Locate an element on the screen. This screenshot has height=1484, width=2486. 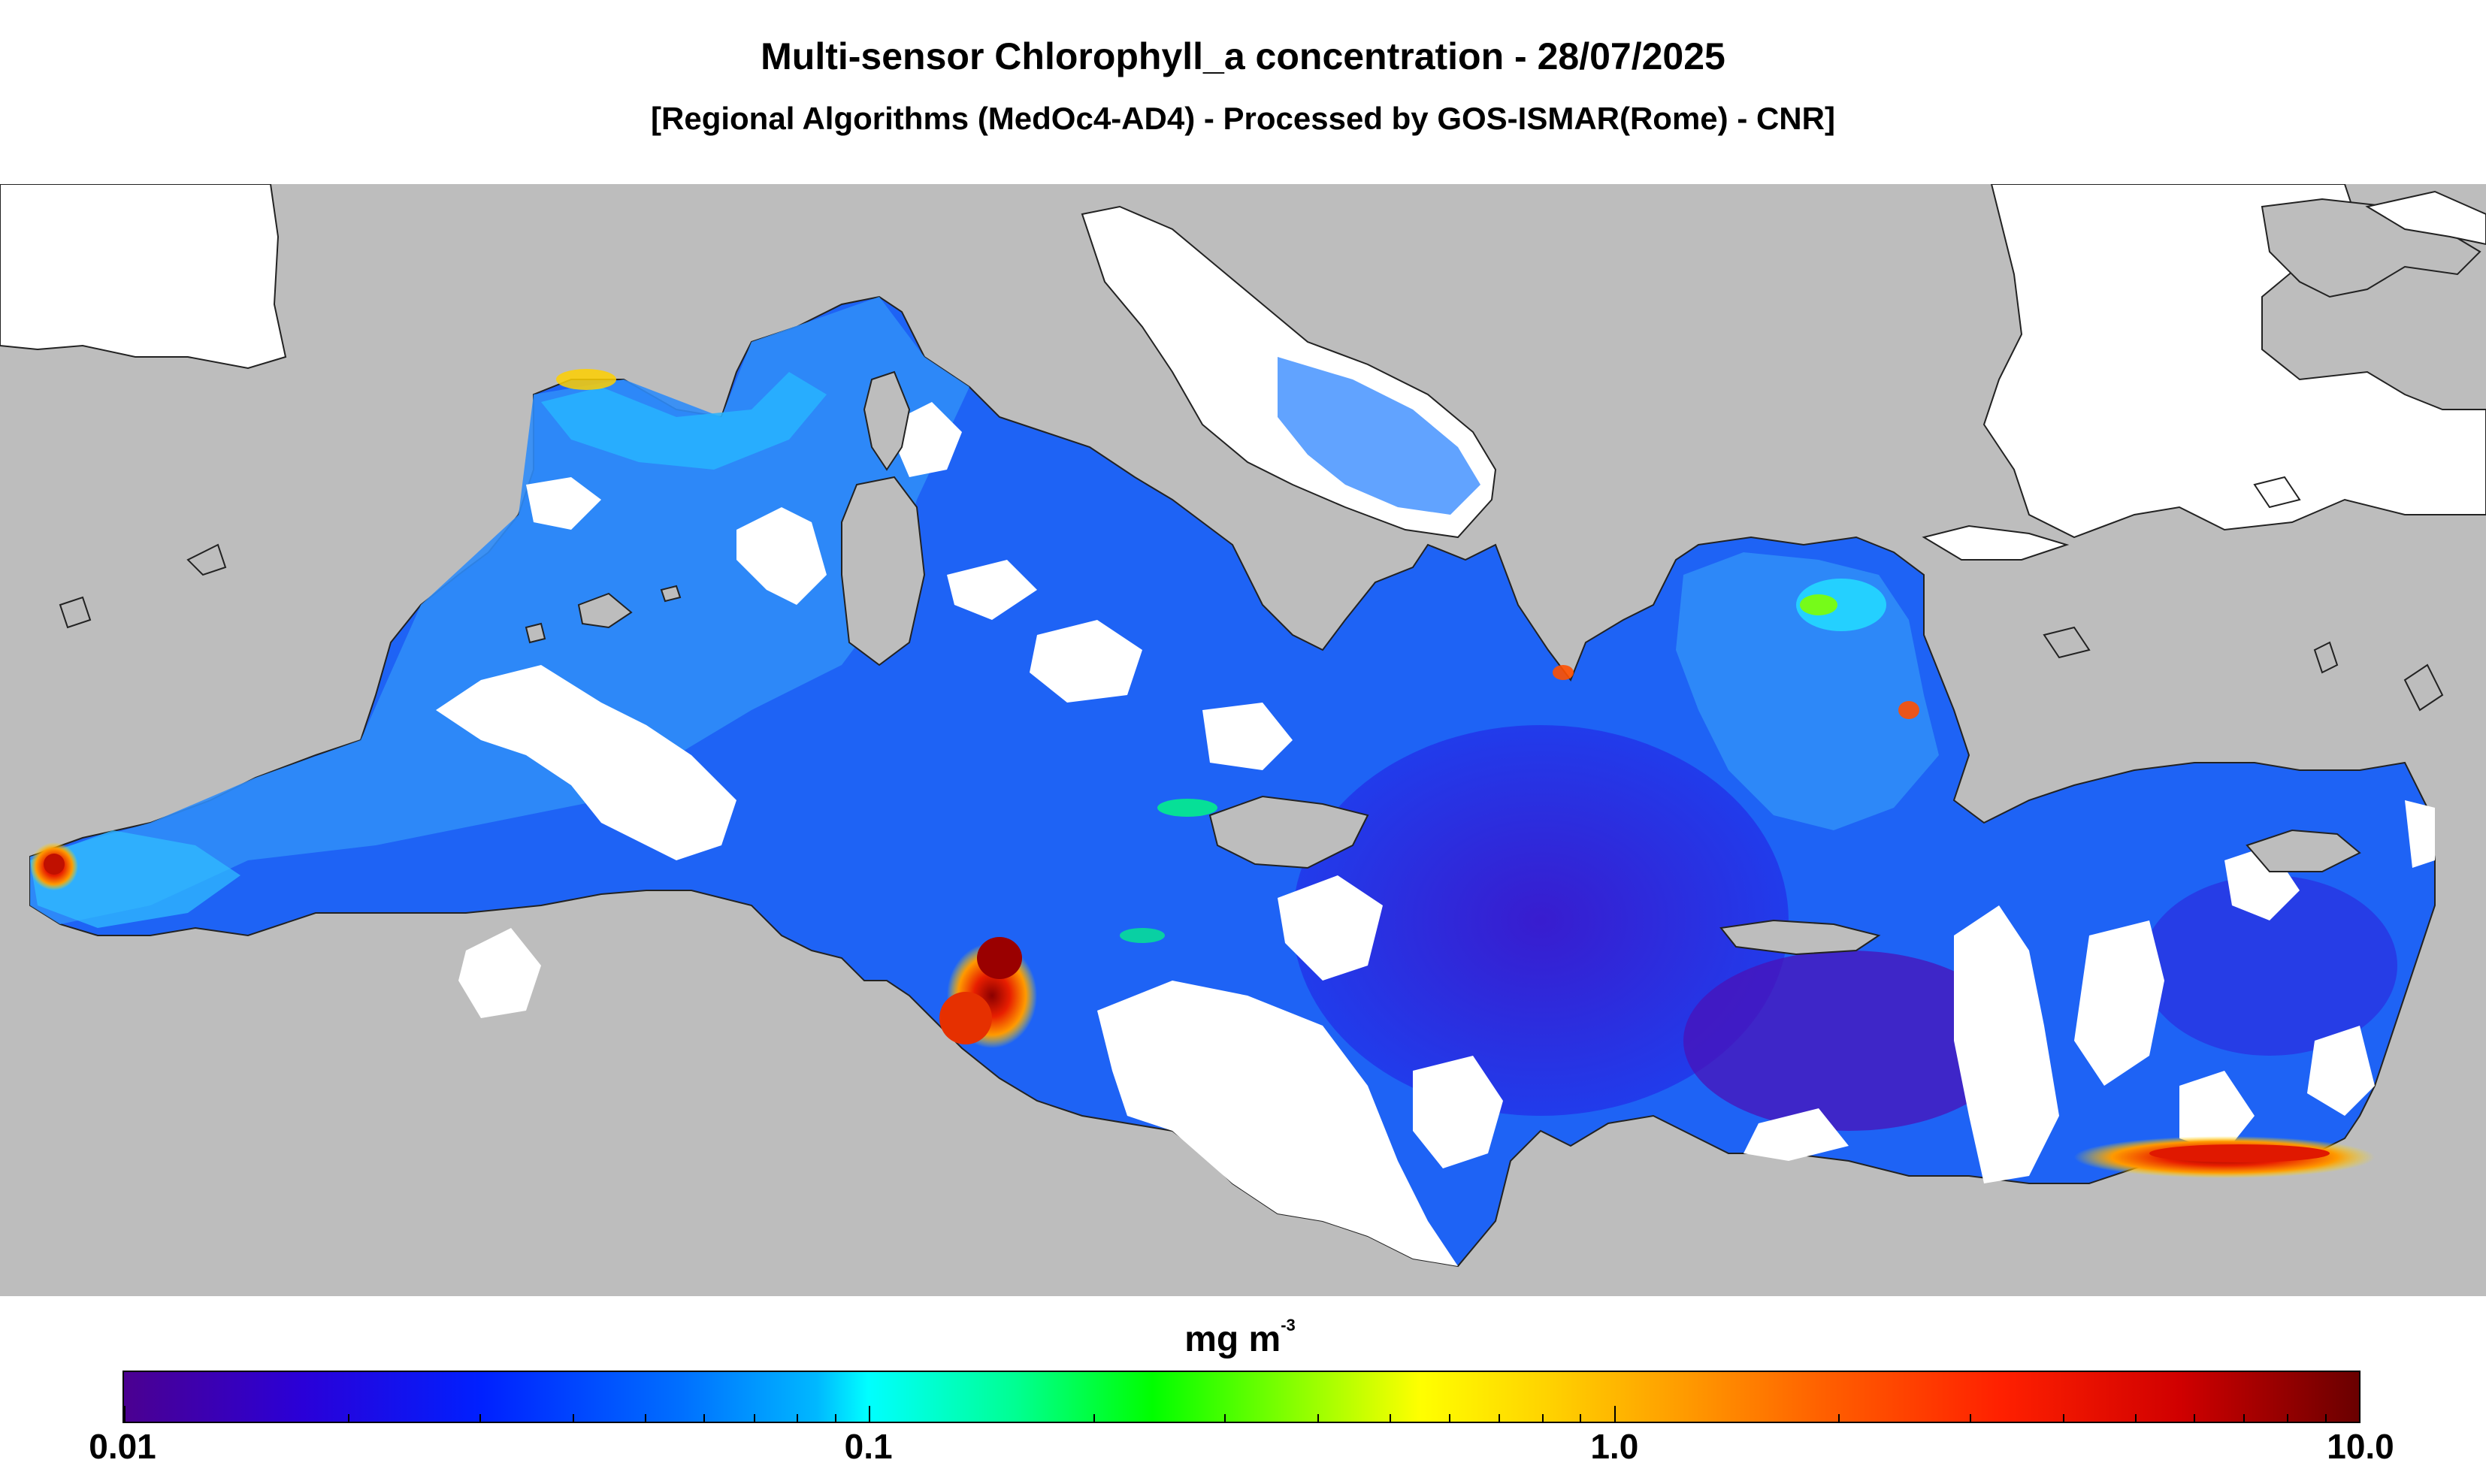
crete is located at coordinates (1800, 937).